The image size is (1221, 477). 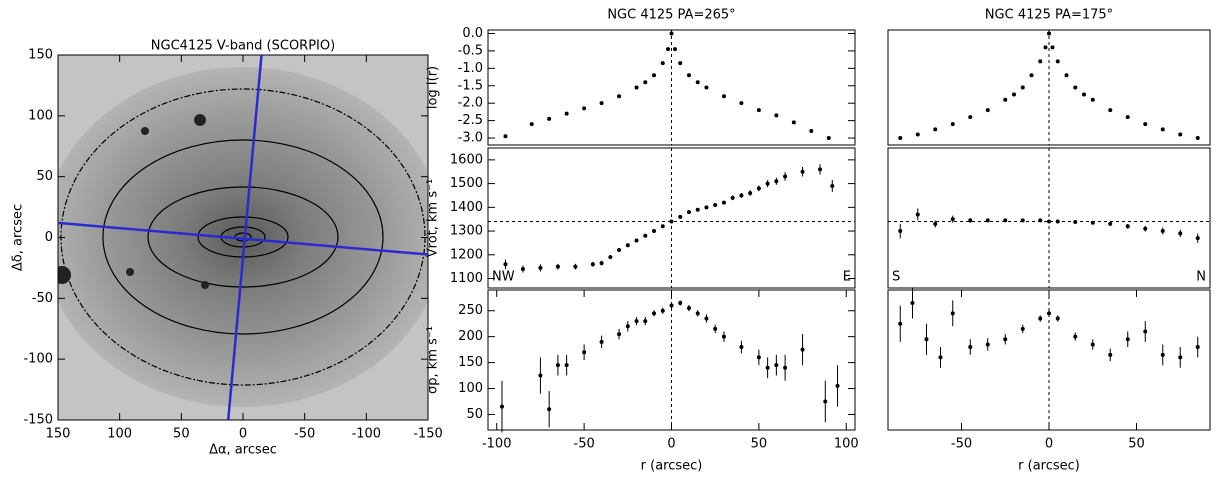 I want to click on y-tick-label: 1100, so click(x=466, y=278).